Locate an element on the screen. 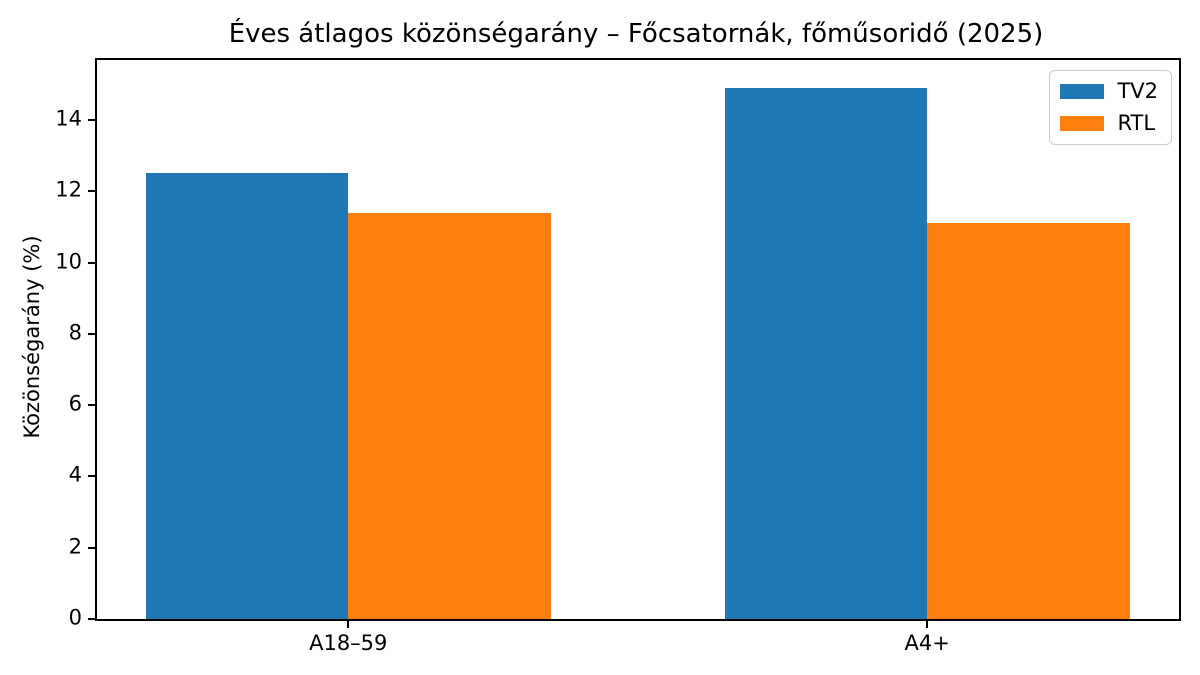 This screenshot has width=1200, height=675. y-tick-label: 0 is located at coordinates (75, 617).